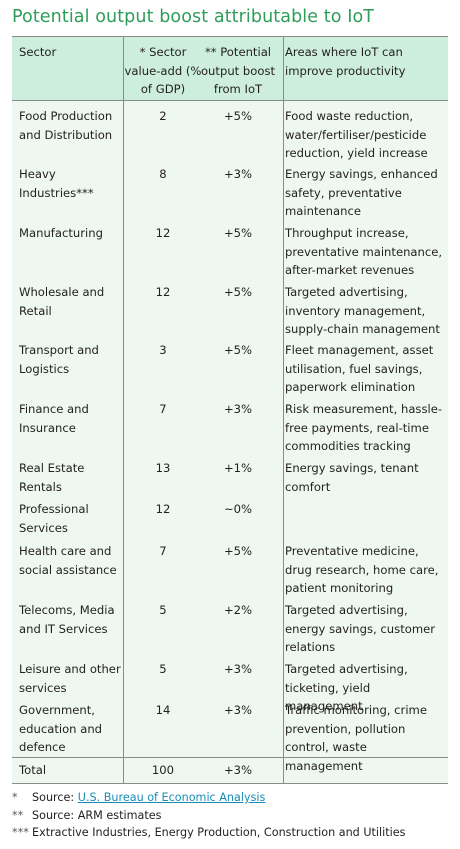 This screenshot has width=460, height=849. I want to click on row-boost: ~0%, so click(238, 509).